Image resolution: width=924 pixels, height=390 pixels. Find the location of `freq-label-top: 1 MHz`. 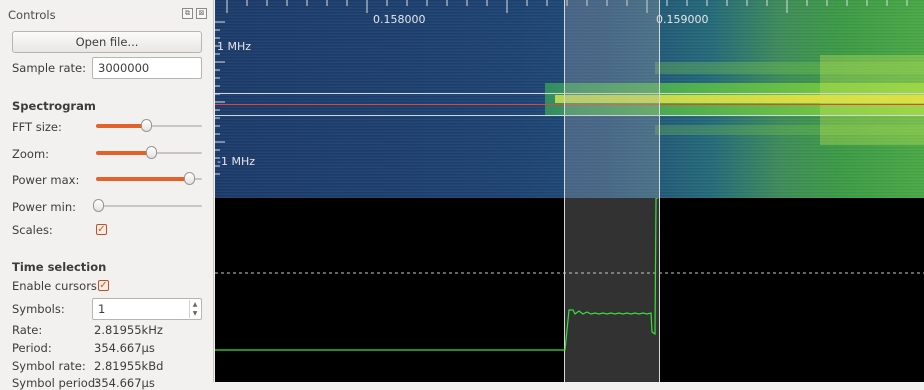

freq-label-top: 1 MHz is located at coordinates (234, 46).